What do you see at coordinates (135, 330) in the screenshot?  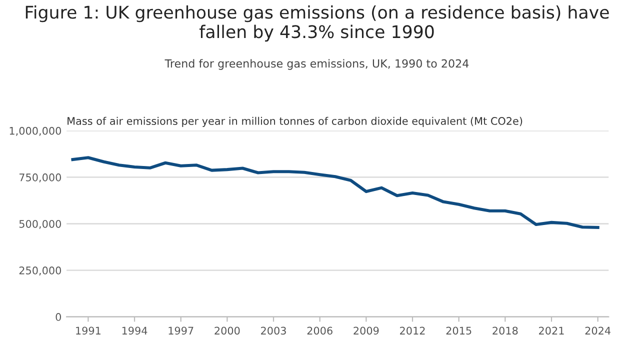 I see `x-tick-label: 1994` at bounding box center [135, 330].